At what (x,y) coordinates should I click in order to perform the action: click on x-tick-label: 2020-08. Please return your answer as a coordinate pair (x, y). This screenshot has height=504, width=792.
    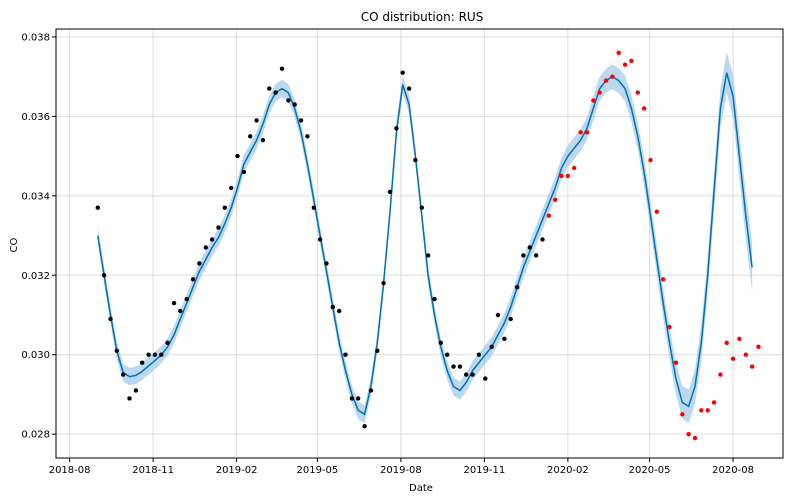
    Looking at the image, I should click on (733, 470).